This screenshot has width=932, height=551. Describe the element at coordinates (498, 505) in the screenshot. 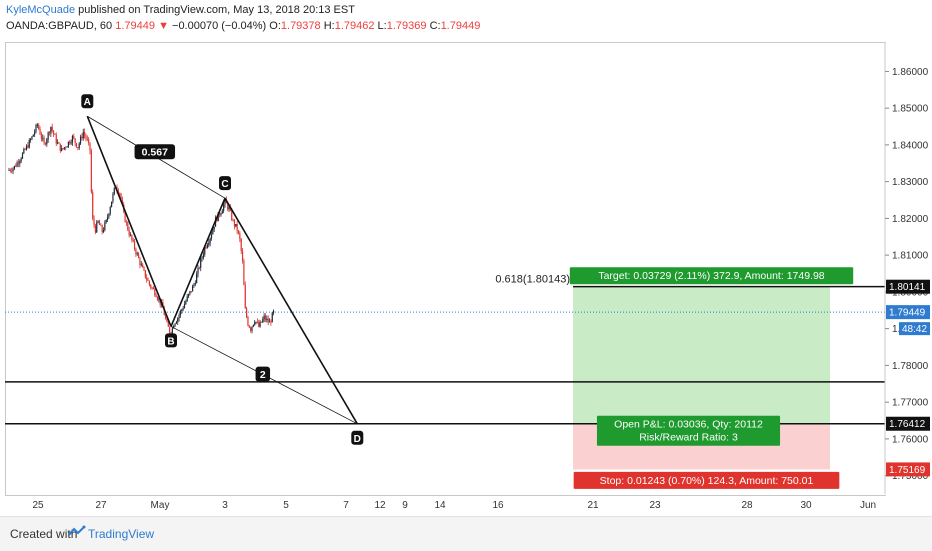

I see `time-tick-label: 16` at that location.